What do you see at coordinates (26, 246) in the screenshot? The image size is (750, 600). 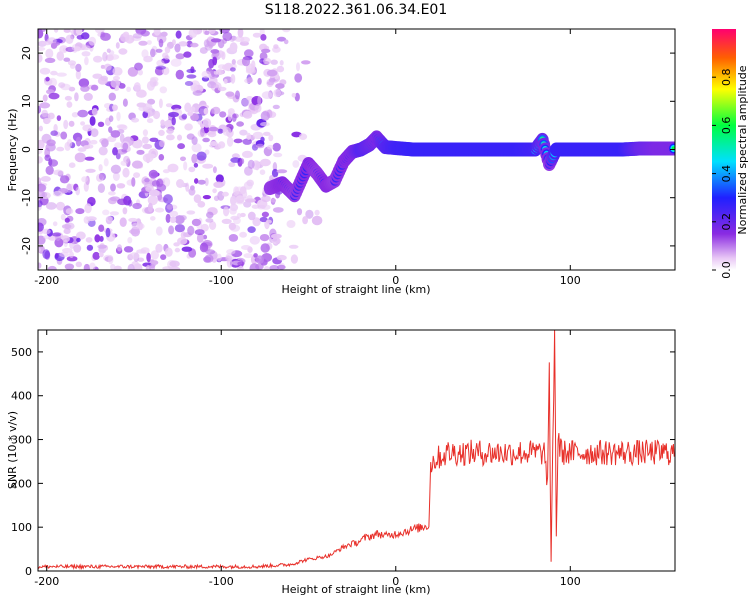 I see `y-tick-label: -20` at bounding box center [26, 246].